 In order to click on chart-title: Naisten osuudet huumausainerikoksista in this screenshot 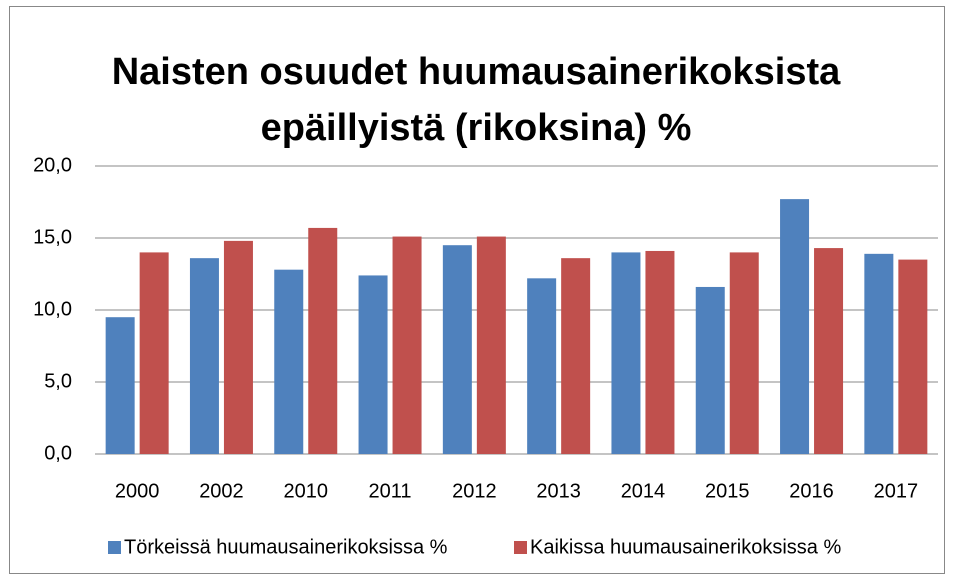, I will do `click(476, 72)`.